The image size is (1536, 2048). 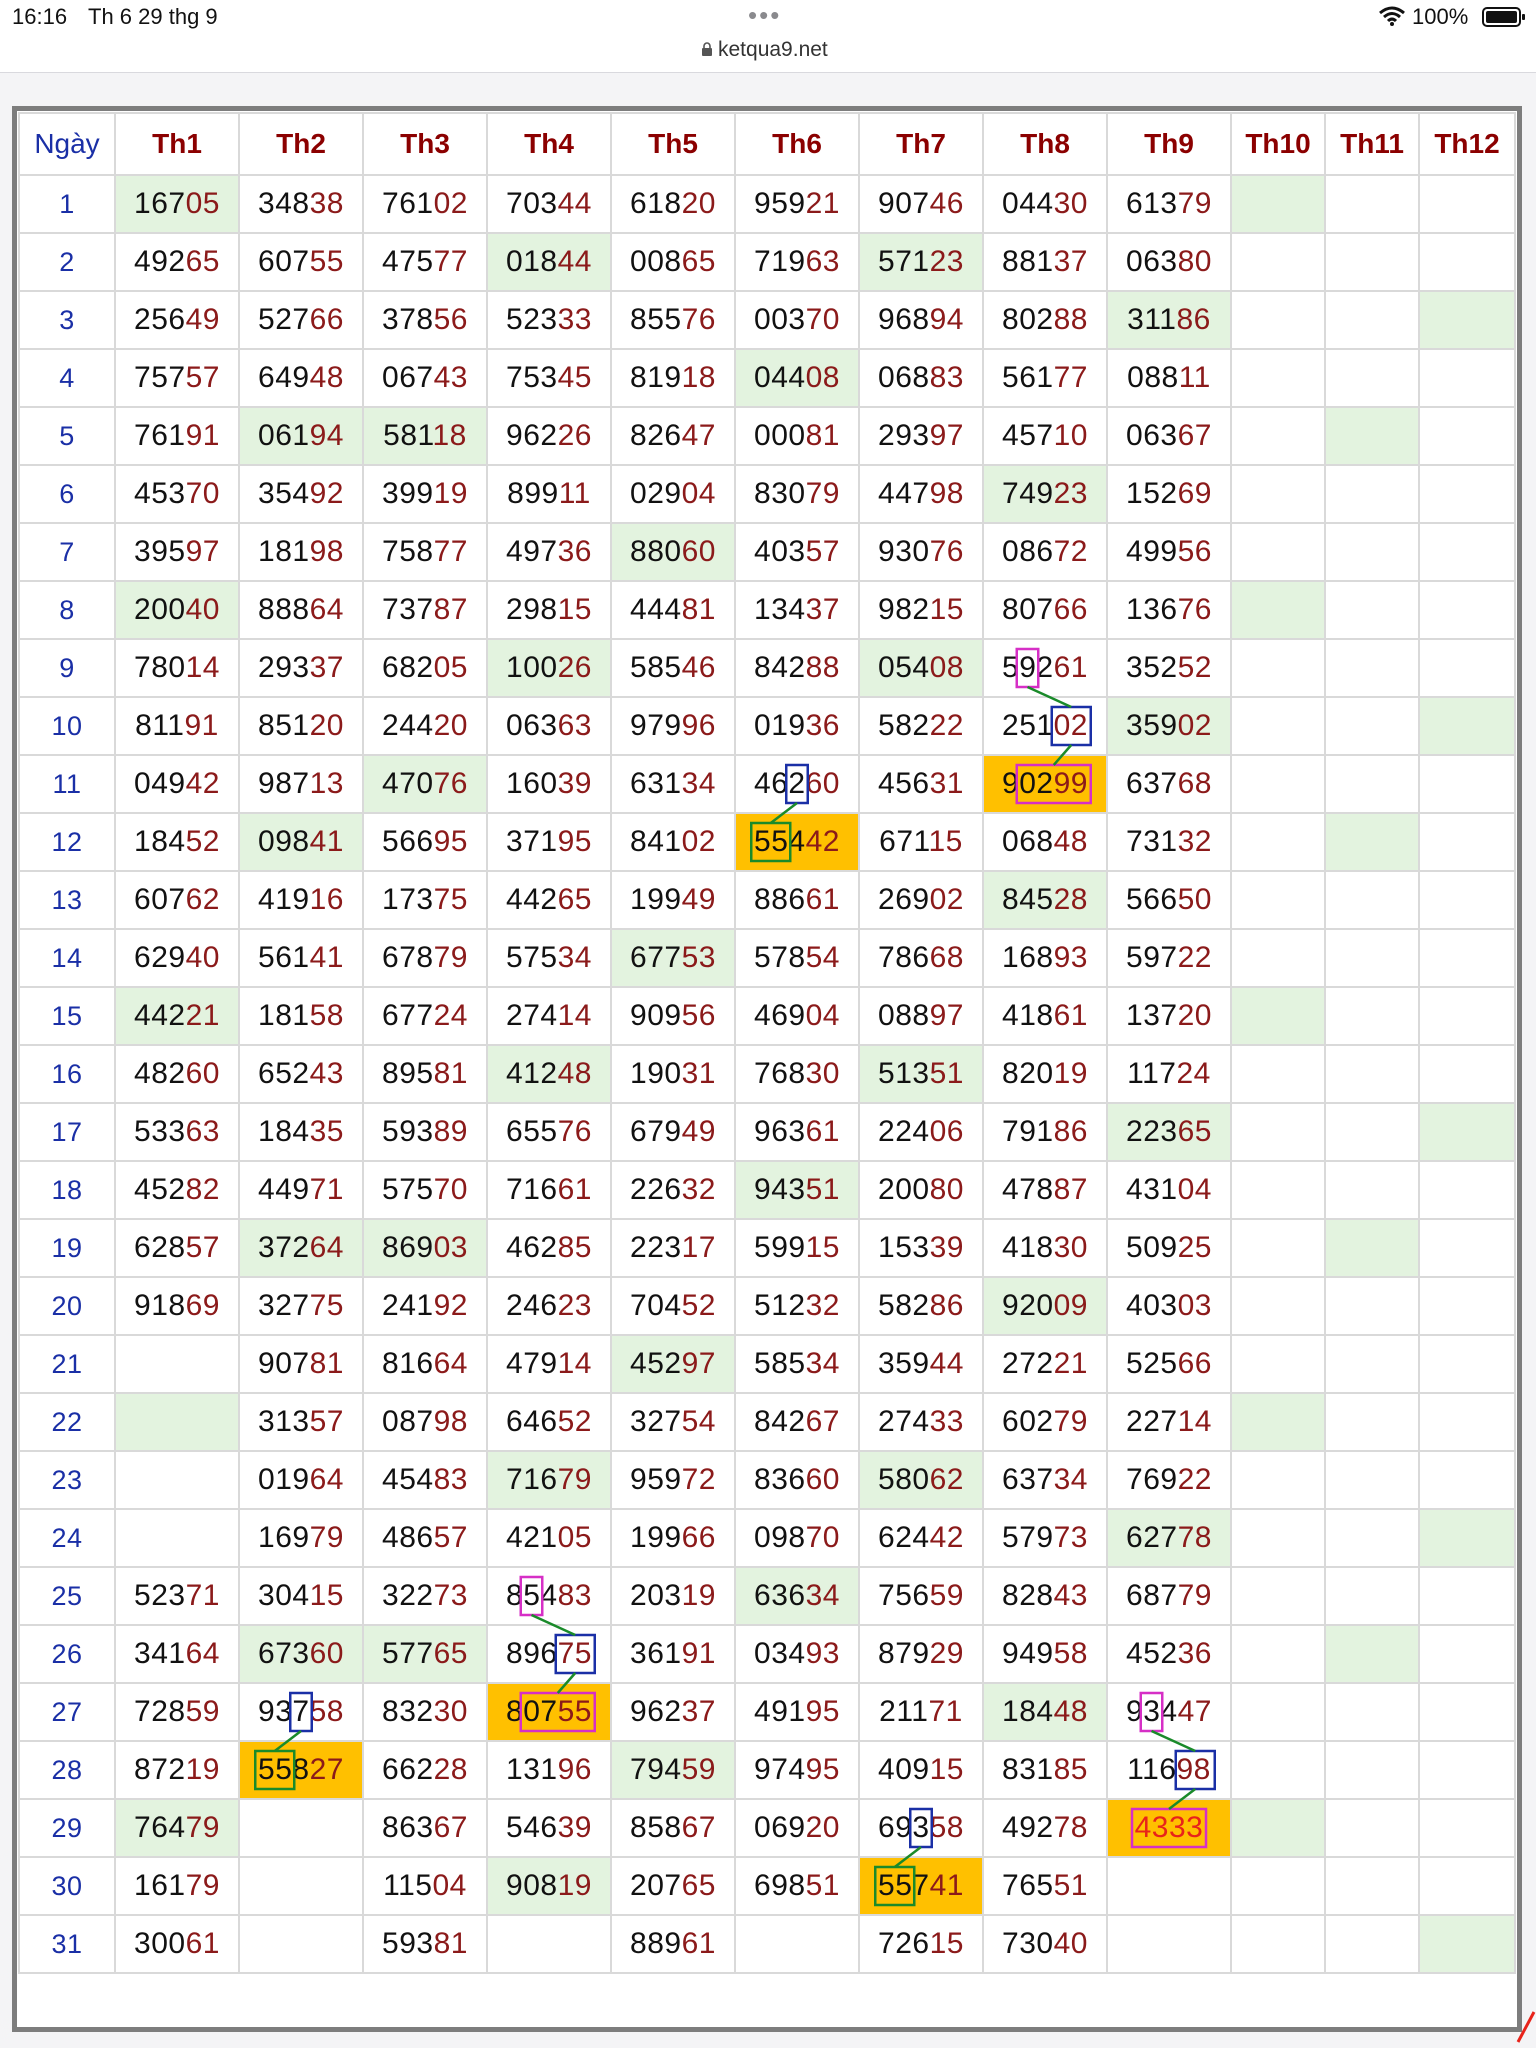 I want to click on result-head: 018, so click(x=532, y=261).